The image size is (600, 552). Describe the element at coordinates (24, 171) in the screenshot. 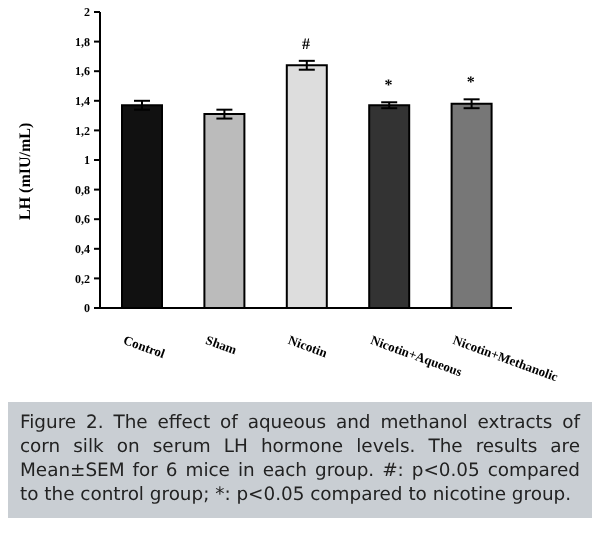

I see `y-axis-title: LH (mIU/mL)` at that location.